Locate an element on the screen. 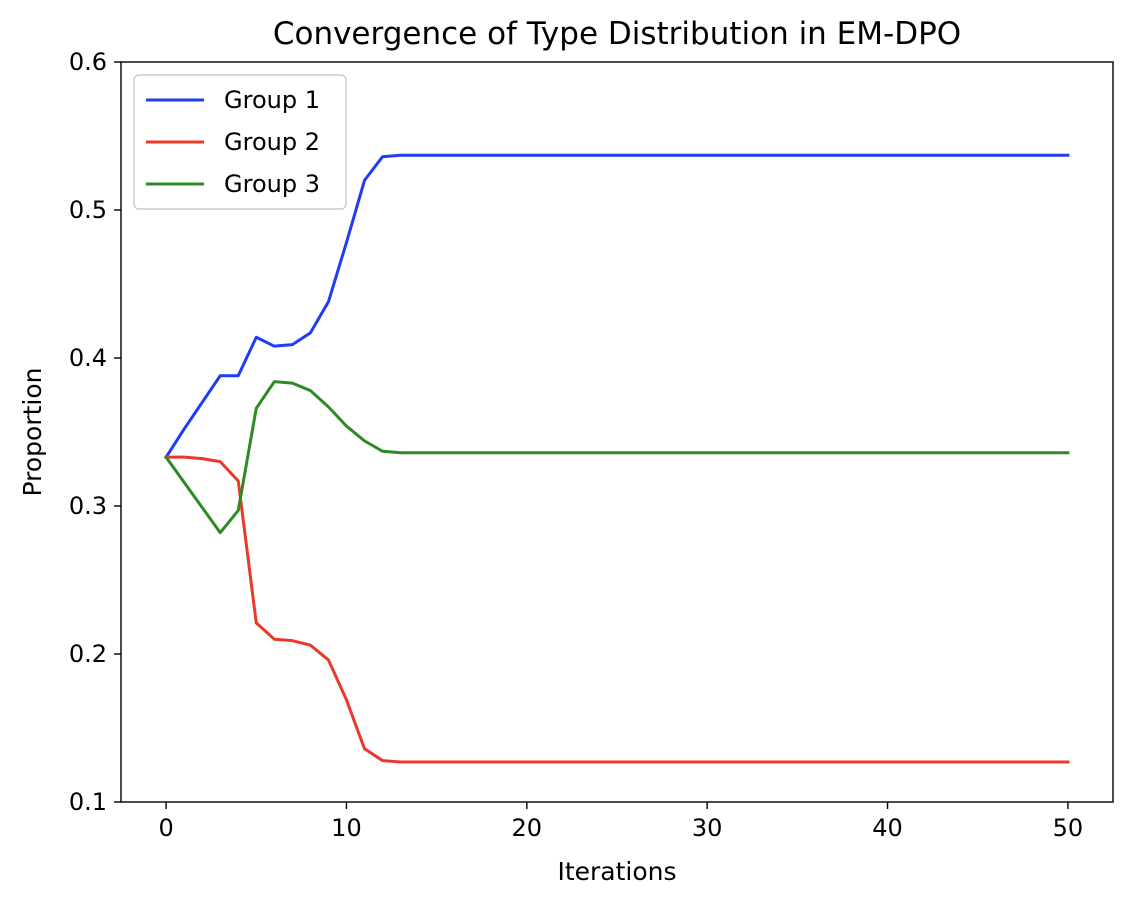  legend-box is located at coordinates (240, 142).